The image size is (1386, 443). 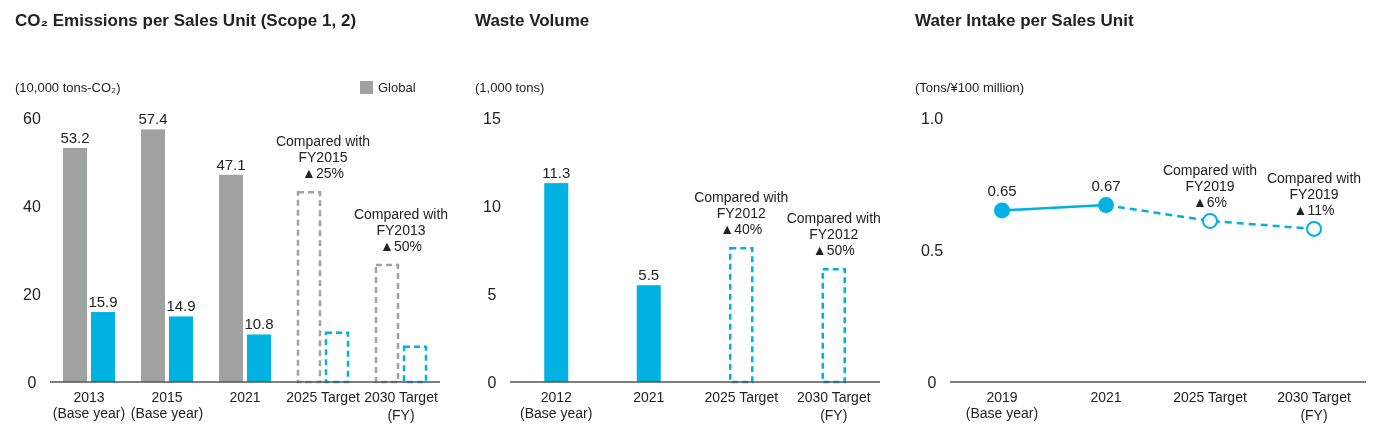 What do you see at coordinates (1106, 186) in the screenshot?
I see `data-label: 0.67` at bounding box center [1106, 186].